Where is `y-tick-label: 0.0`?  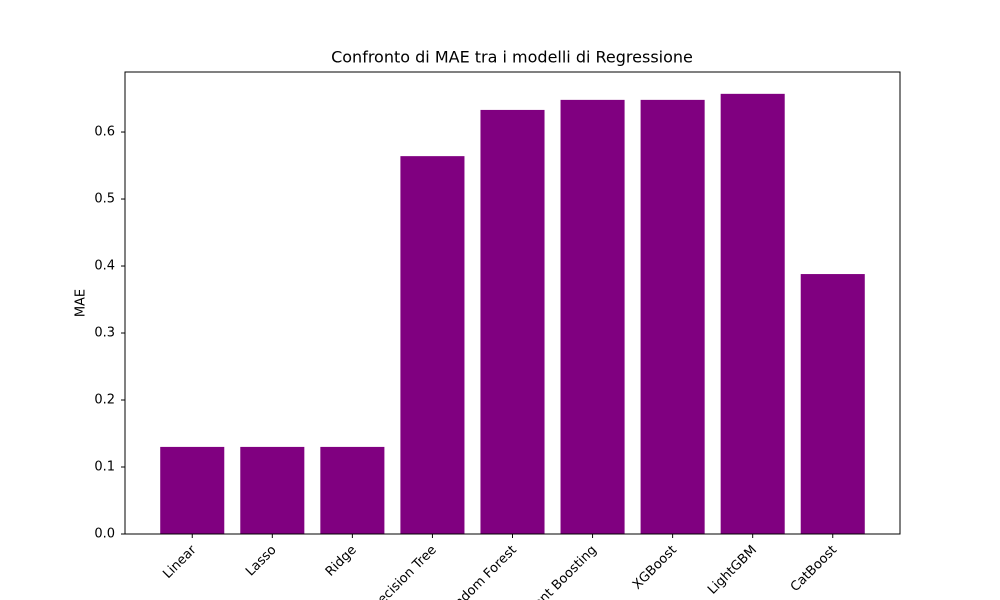 y-tick-label: 0.0 is located at coordinates (104, 534).